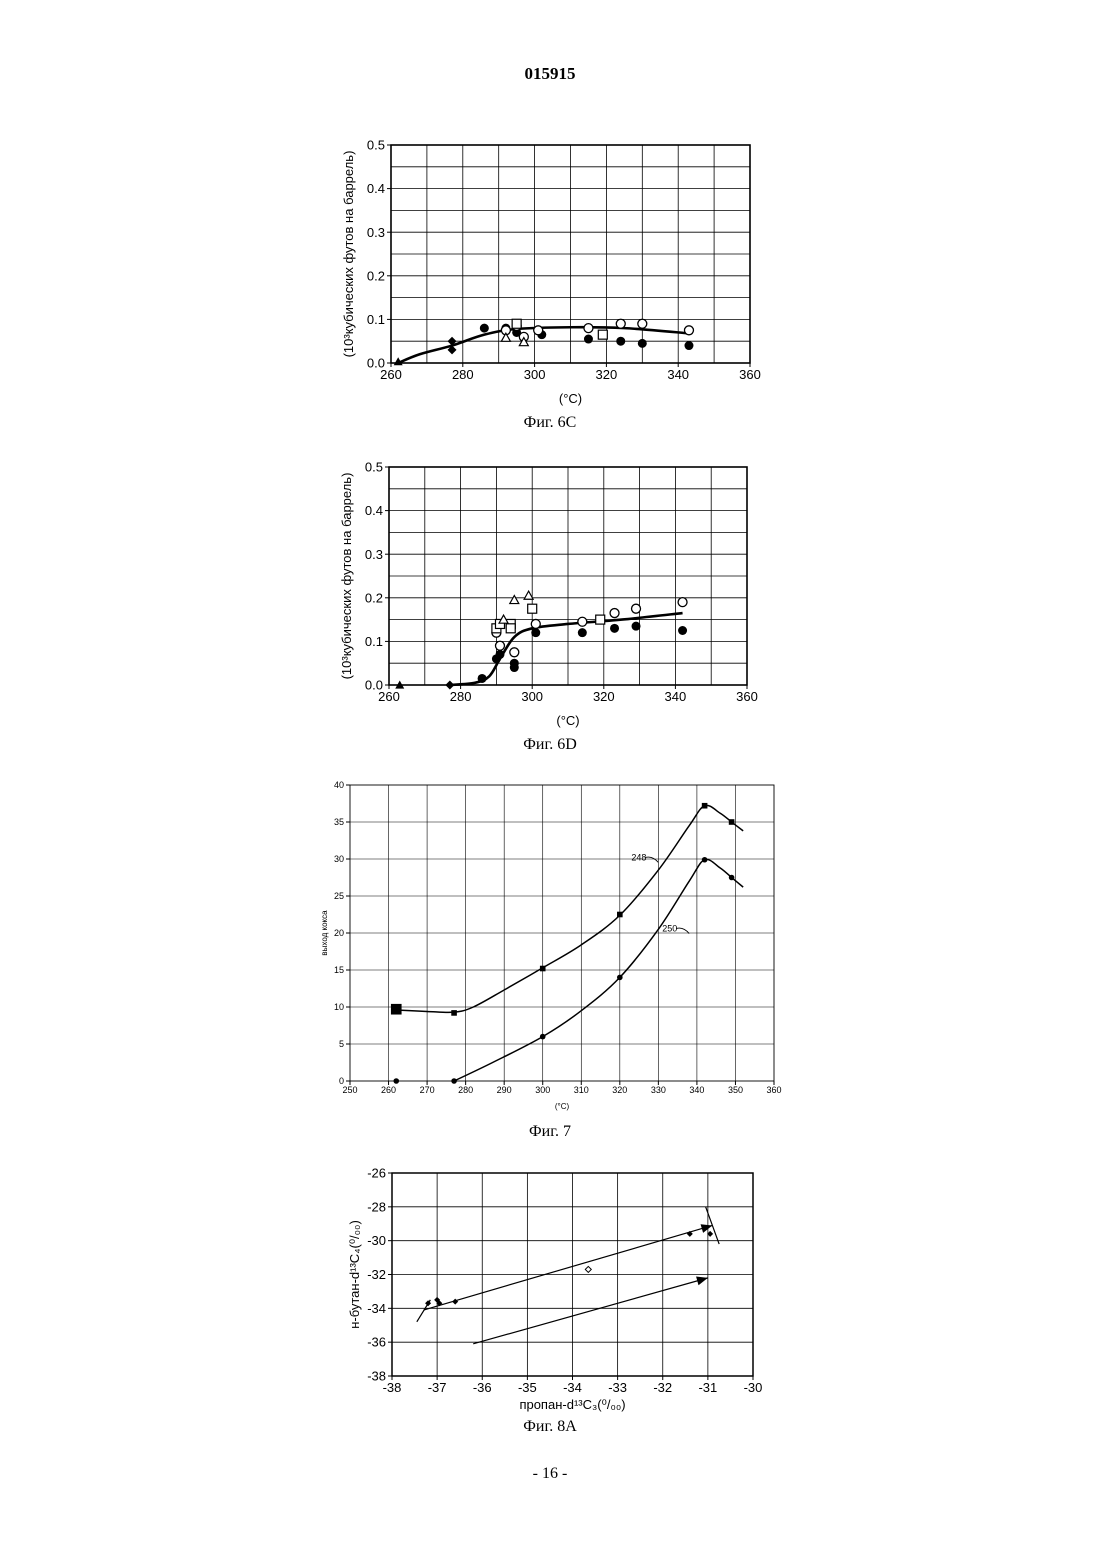 The image size is (1100, 1556). Describe the element at coordinates (572, 1404) in the screenshot. I see `x-axis-label: пропан-d¹³C₃(⁰/₀₀)` at that location.